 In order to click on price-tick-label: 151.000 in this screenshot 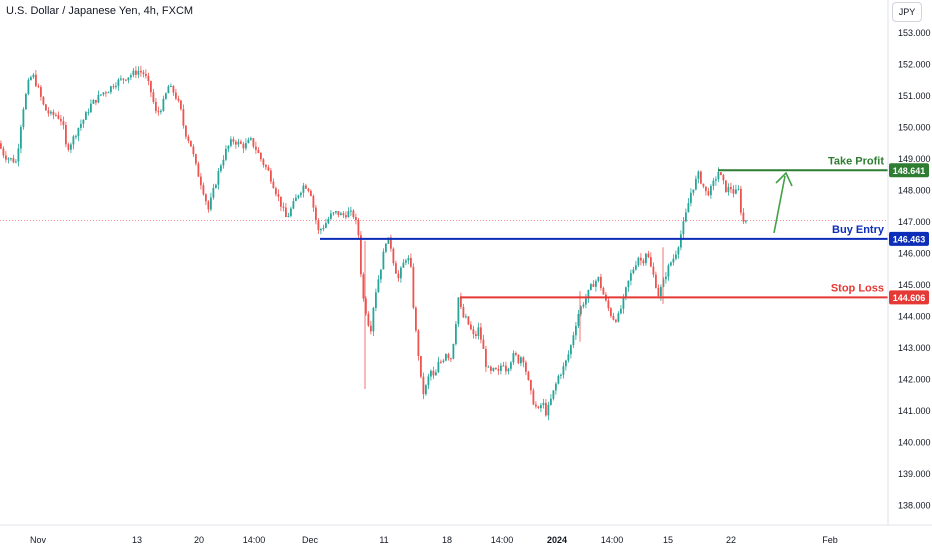, I will do `click(914, 96)`.